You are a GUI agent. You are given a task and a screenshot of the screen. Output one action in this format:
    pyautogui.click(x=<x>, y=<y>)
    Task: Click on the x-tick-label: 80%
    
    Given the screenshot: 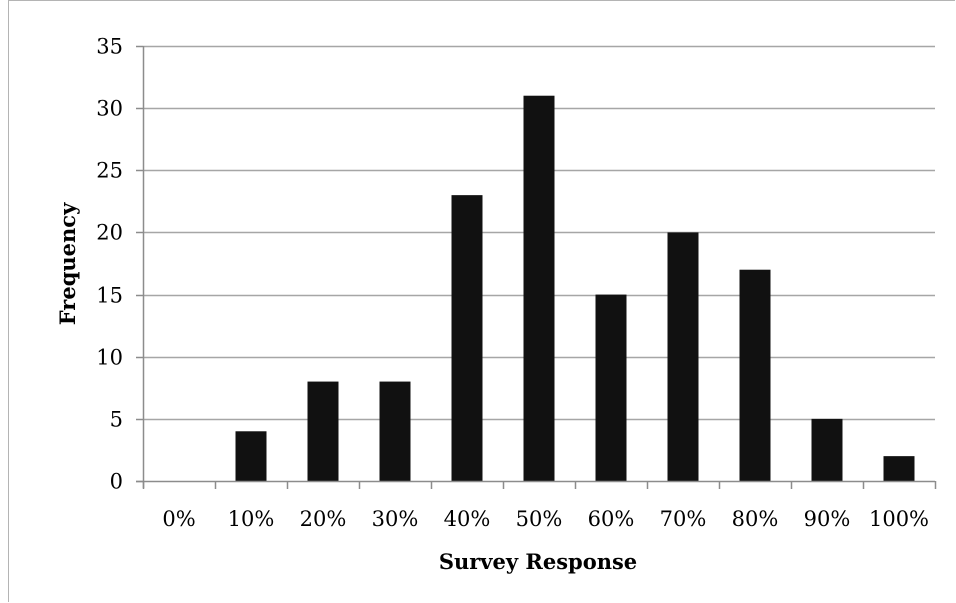 What is the action you would take?
    pyautogui.click(x=755, y=519)
    